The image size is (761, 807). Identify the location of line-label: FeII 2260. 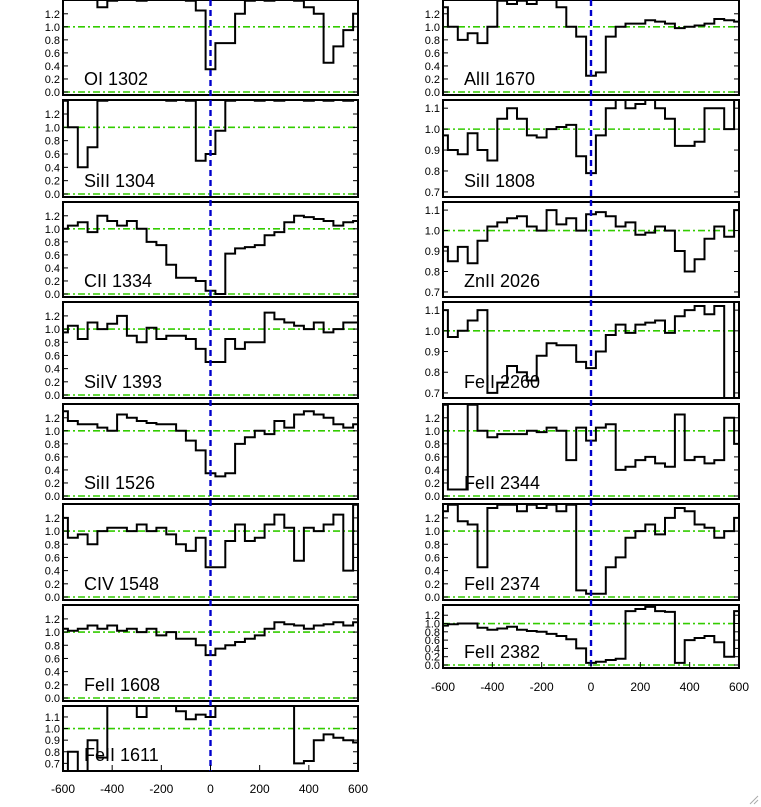
(502, 382).